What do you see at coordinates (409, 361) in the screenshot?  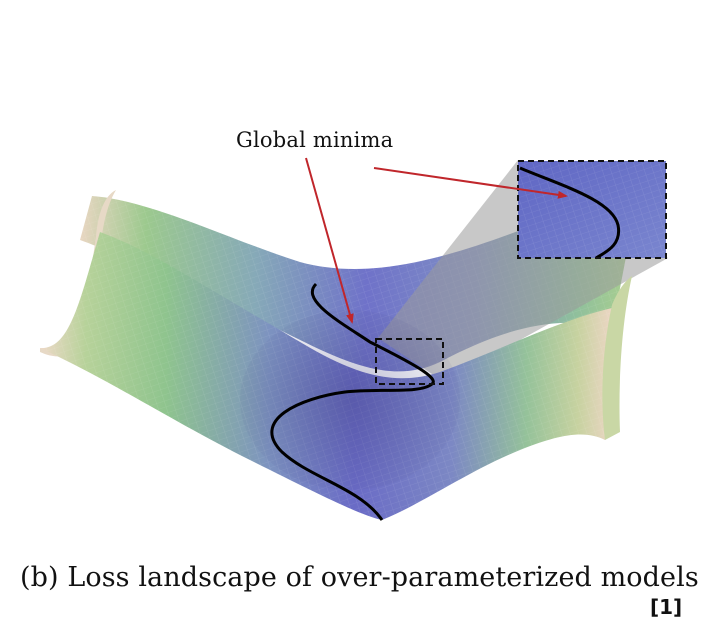 I see `minima-highlight-box` at bounding box center [409, 361].